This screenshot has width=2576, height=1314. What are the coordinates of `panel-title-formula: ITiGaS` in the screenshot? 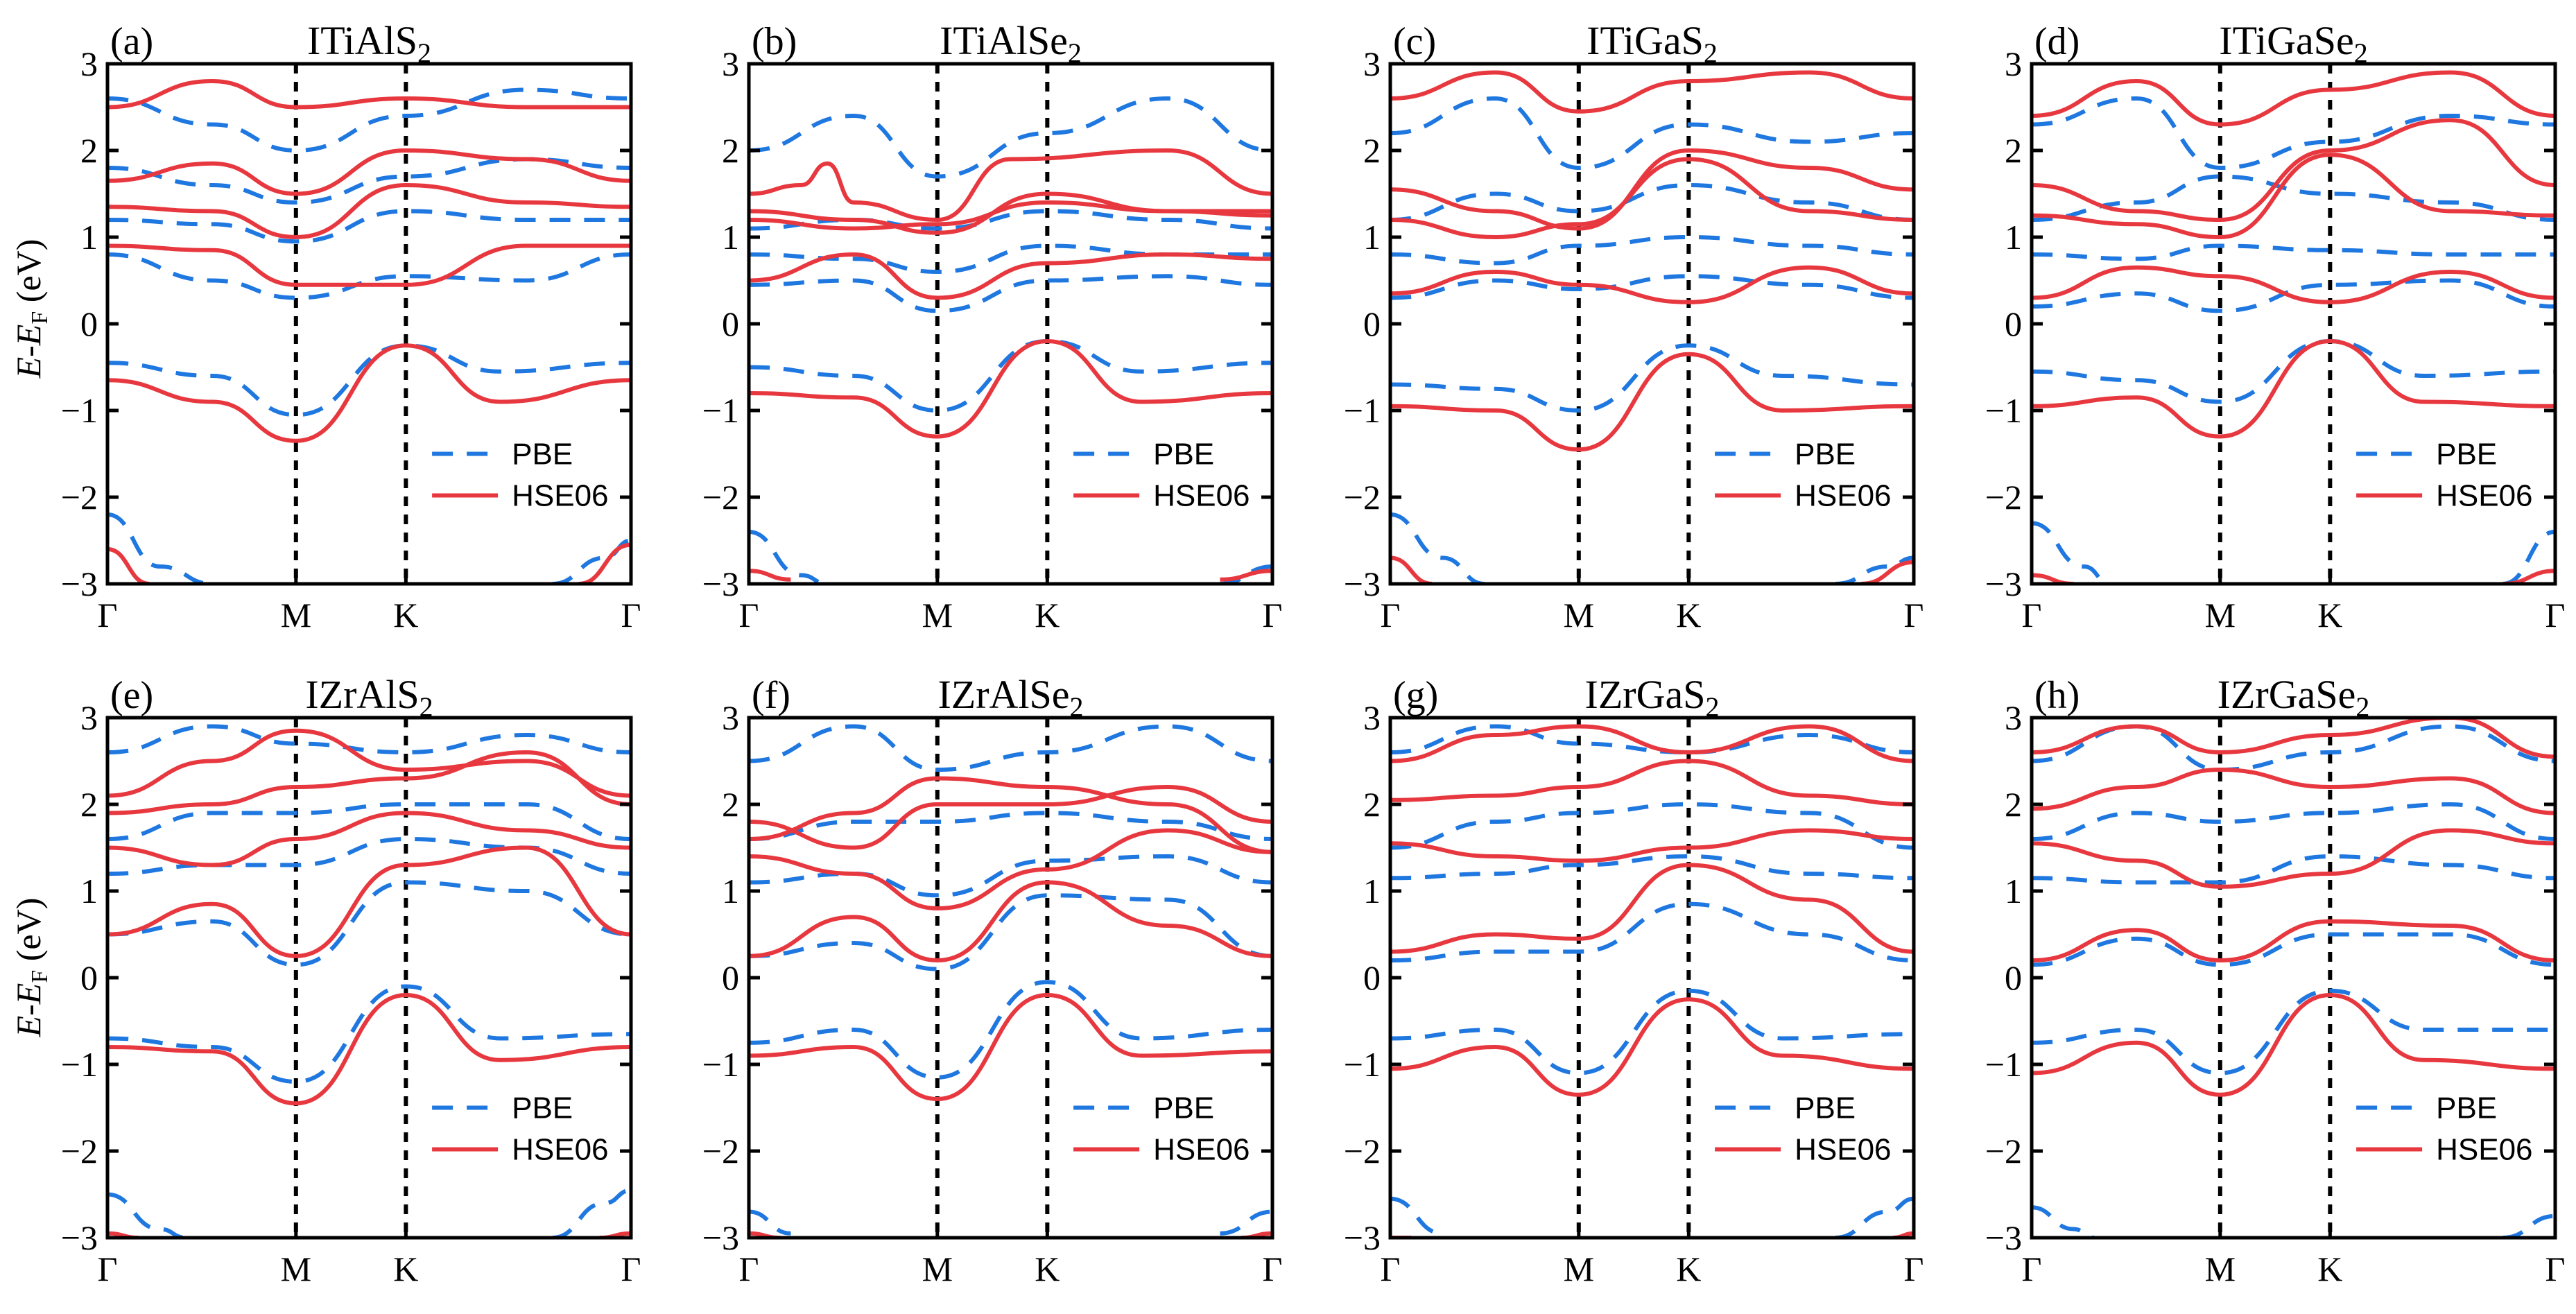 It's located at (1645, 40).